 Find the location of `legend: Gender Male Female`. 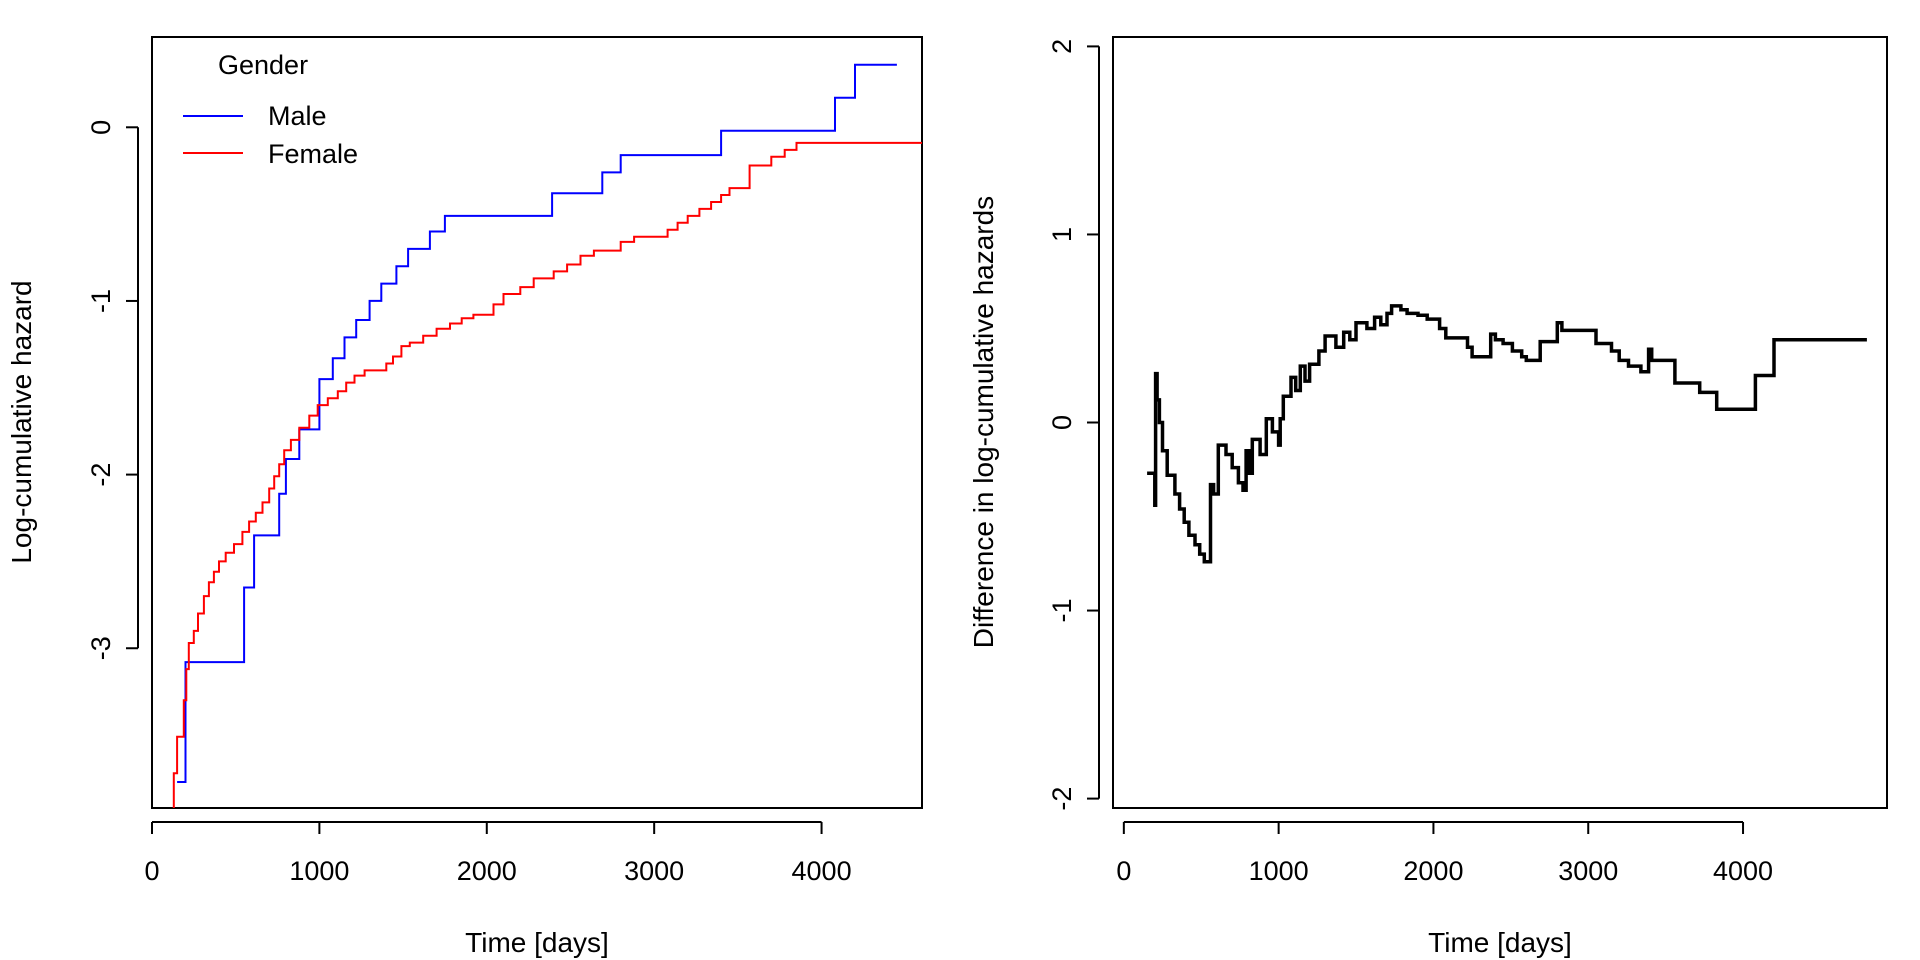

legend: Gender Male Female is located at coordinates (270, 109).